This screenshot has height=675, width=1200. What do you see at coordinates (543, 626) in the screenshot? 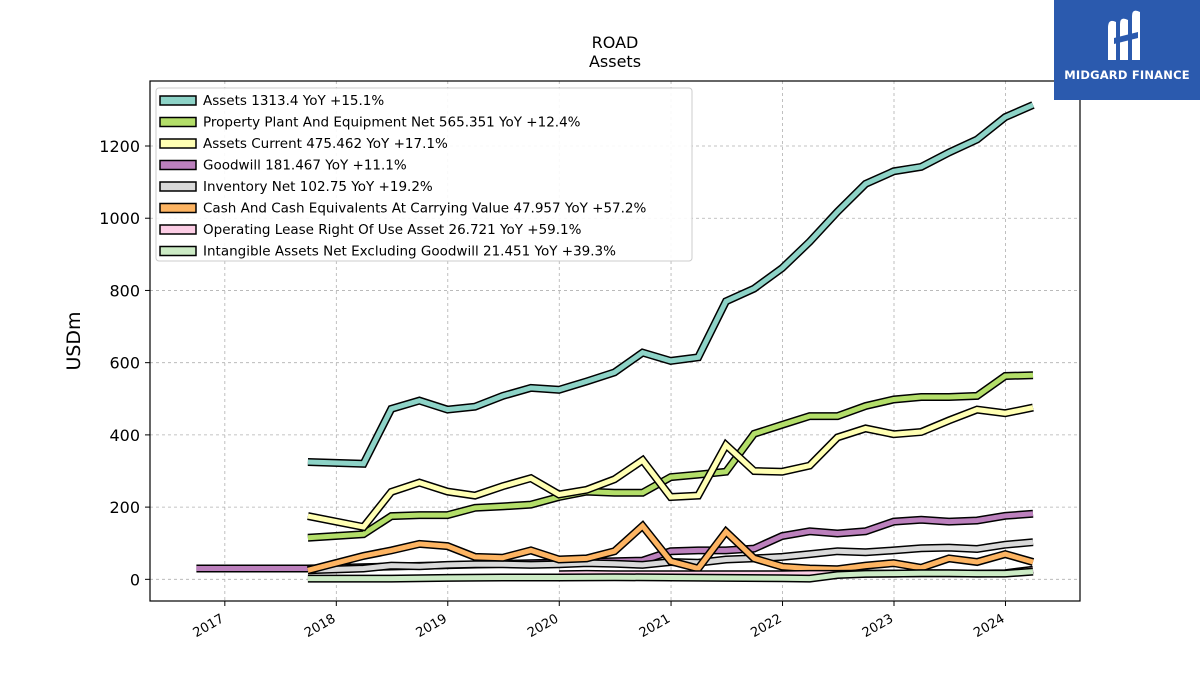
I see `x-tick-label: 2020` at bounding box center [543, 626].